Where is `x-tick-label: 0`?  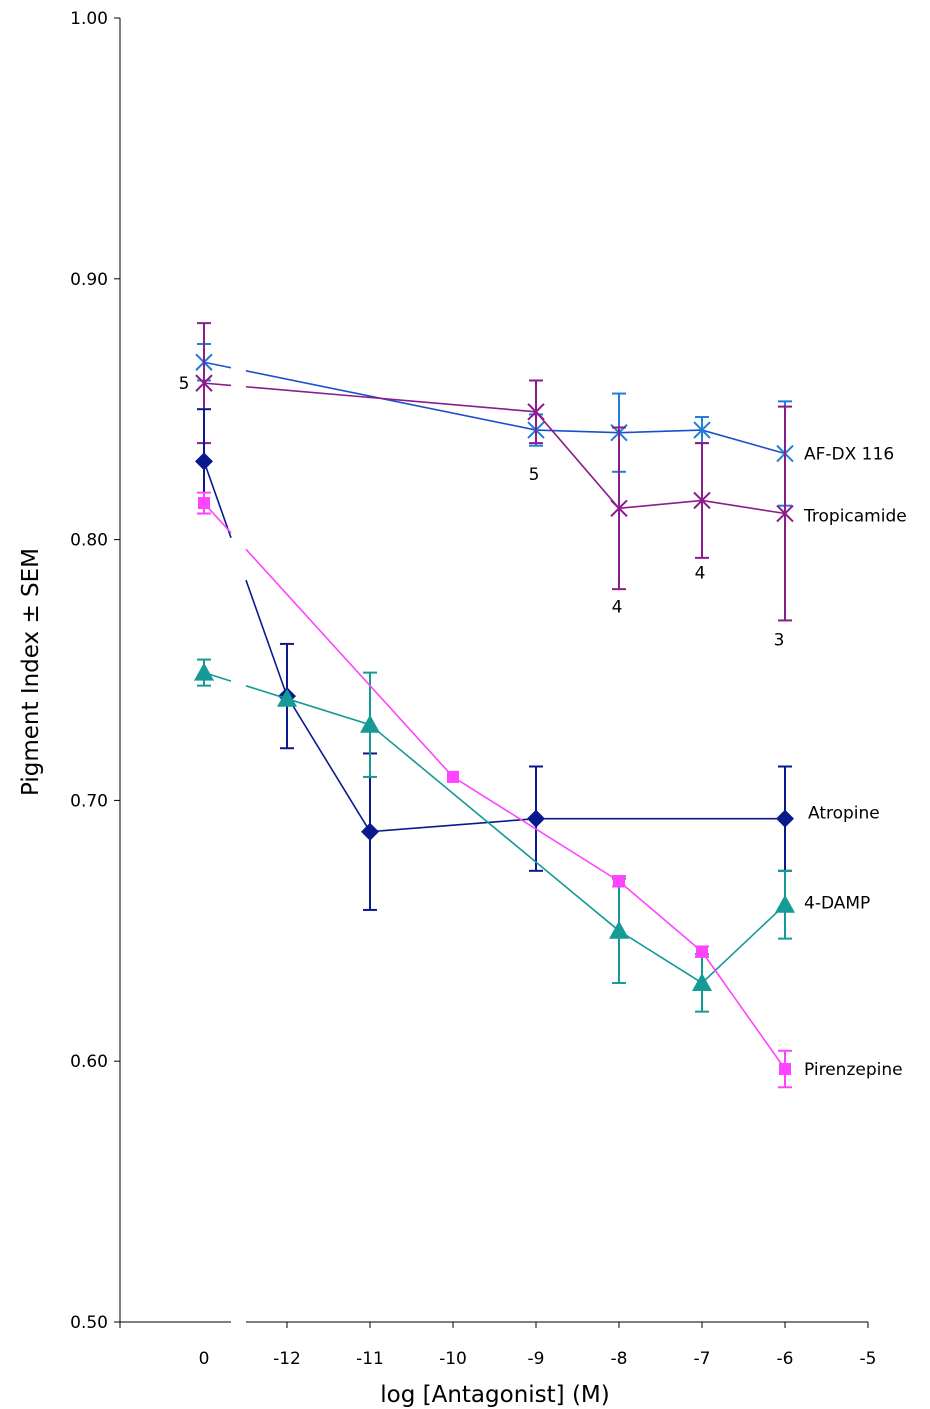 x-tick-label: 0 is located at coordinates (204, 1359).